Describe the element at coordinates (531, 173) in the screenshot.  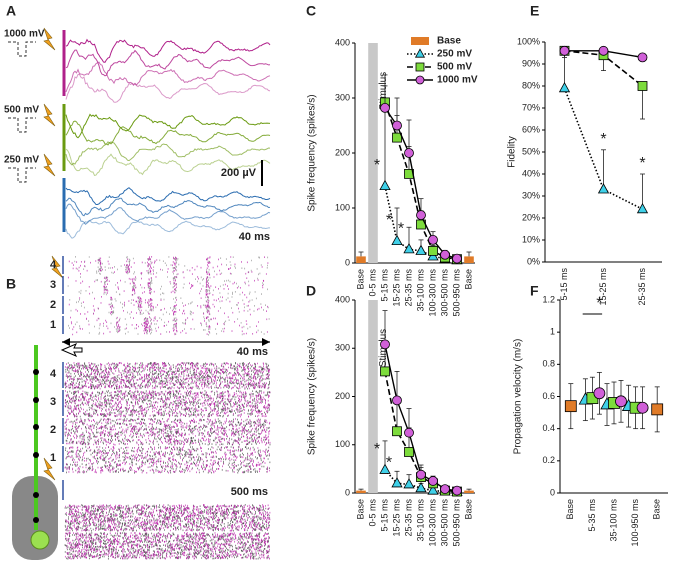
I see `y-tick-label: 40%` at that location.